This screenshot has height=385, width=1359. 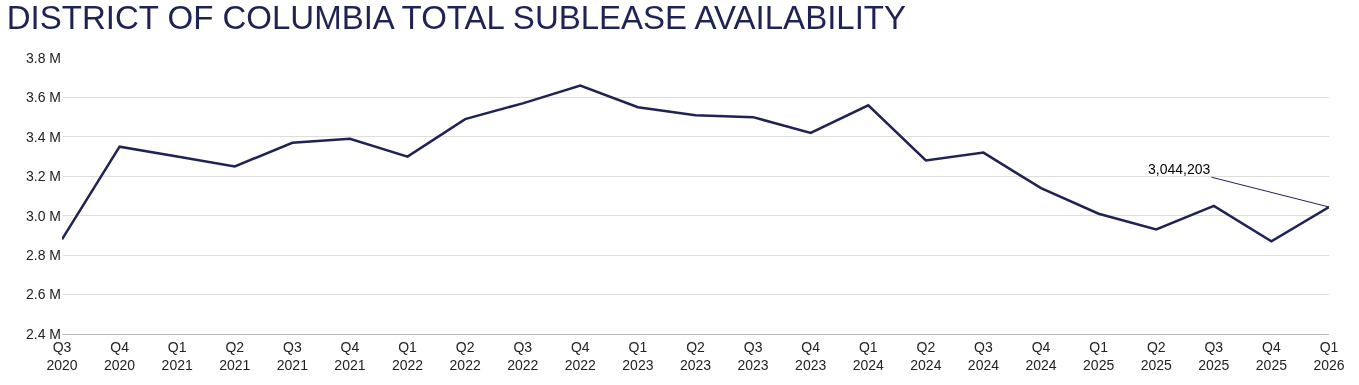 I want to click on x-tick-label: Q4 2024, so click(x=1041, y=355).